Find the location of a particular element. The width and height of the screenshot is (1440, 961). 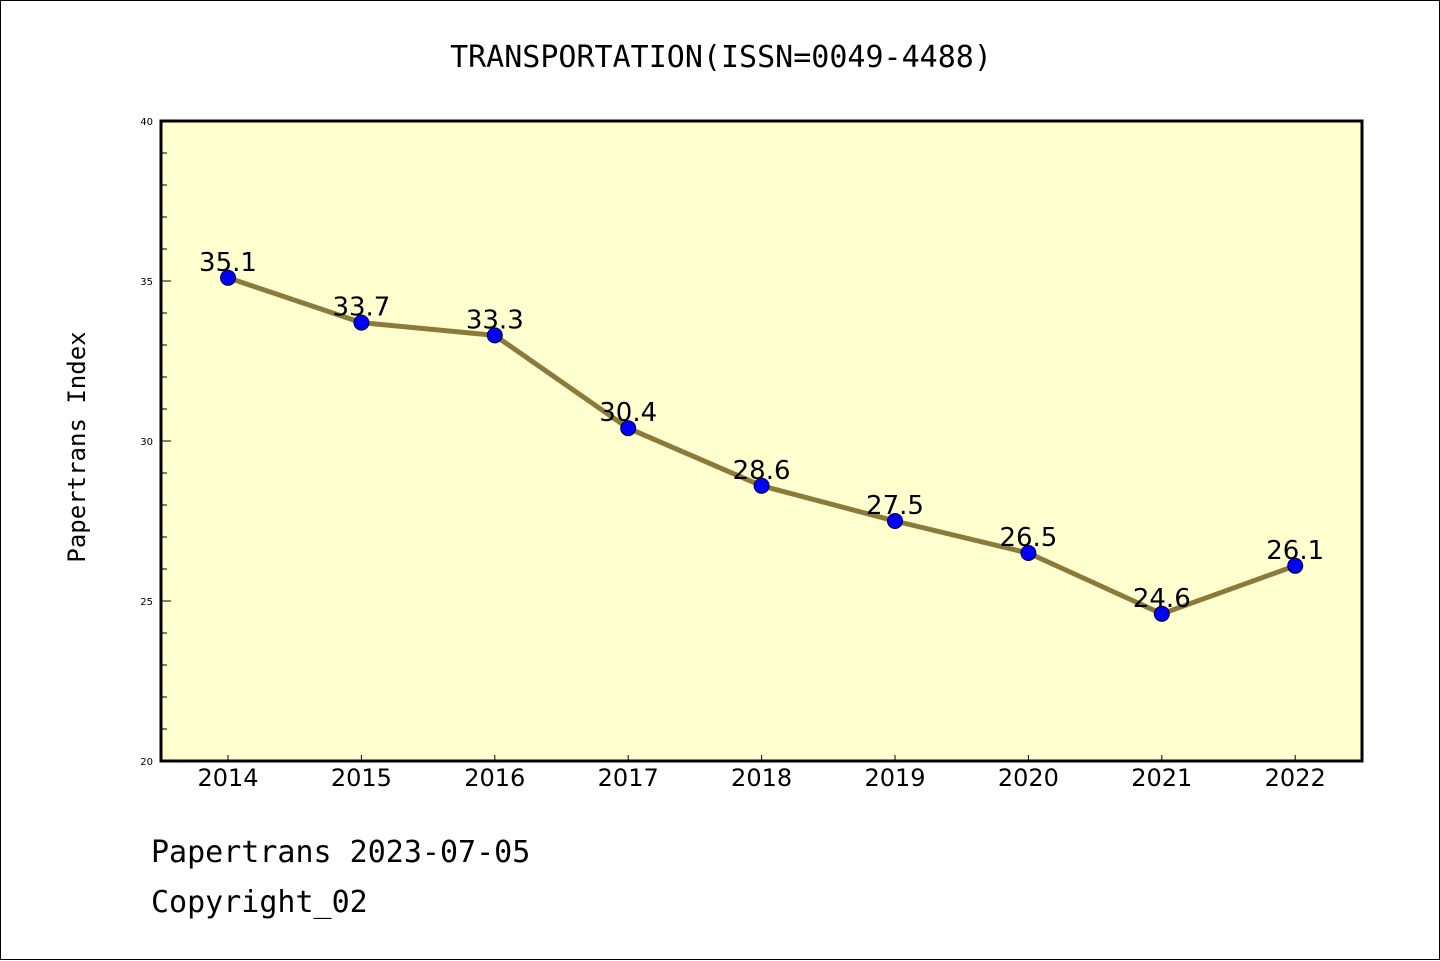

x-axis-ticks: 2014 2015 2016 2017 2018 2019 2020 2021 2022 is located at coordinates (761, 773).